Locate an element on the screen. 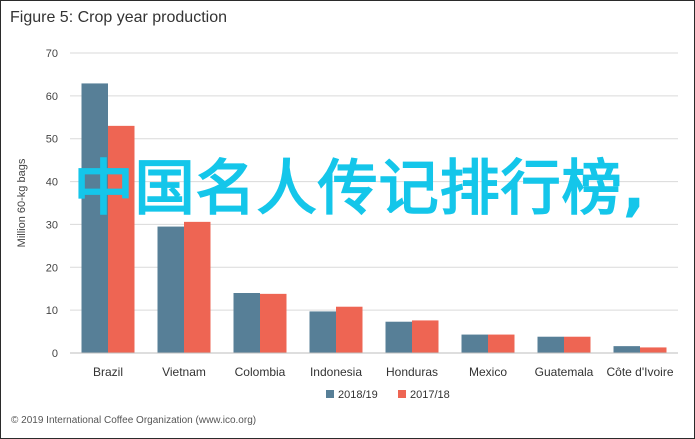 The image size is (695, 439). x-tick-label: Brazil is located at coordinates (108, 372).